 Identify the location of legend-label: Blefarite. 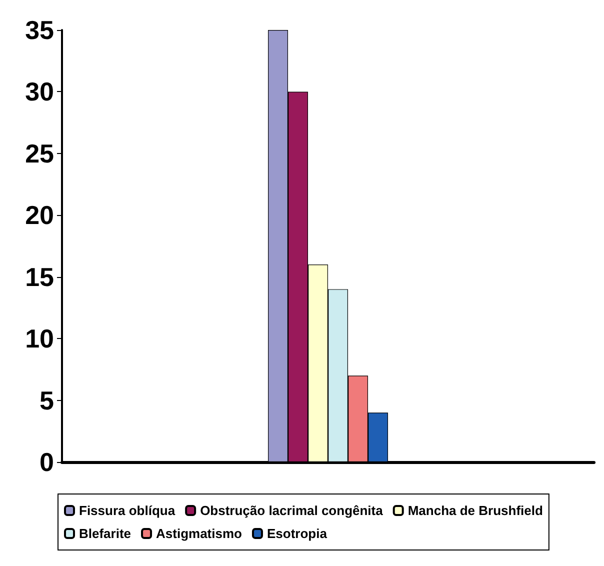
(105, 533).